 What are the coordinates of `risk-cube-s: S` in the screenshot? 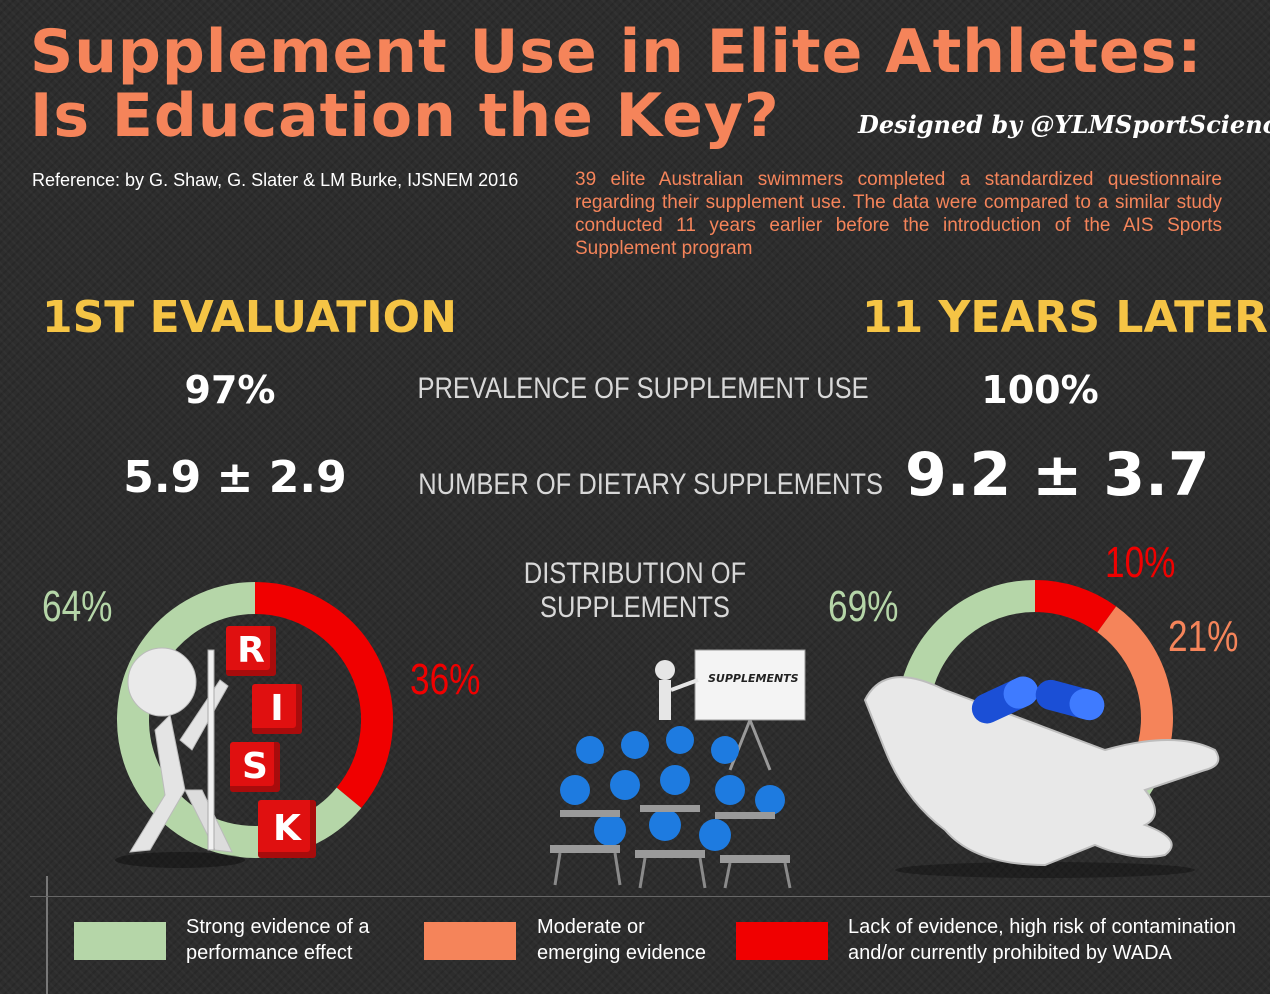 It's located at (255, 767).